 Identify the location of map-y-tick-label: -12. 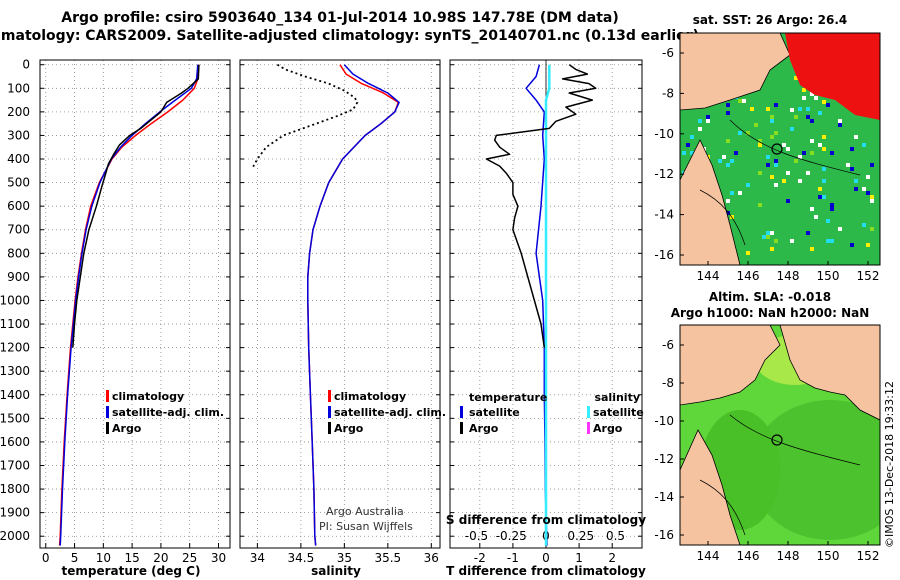
(664, 459).